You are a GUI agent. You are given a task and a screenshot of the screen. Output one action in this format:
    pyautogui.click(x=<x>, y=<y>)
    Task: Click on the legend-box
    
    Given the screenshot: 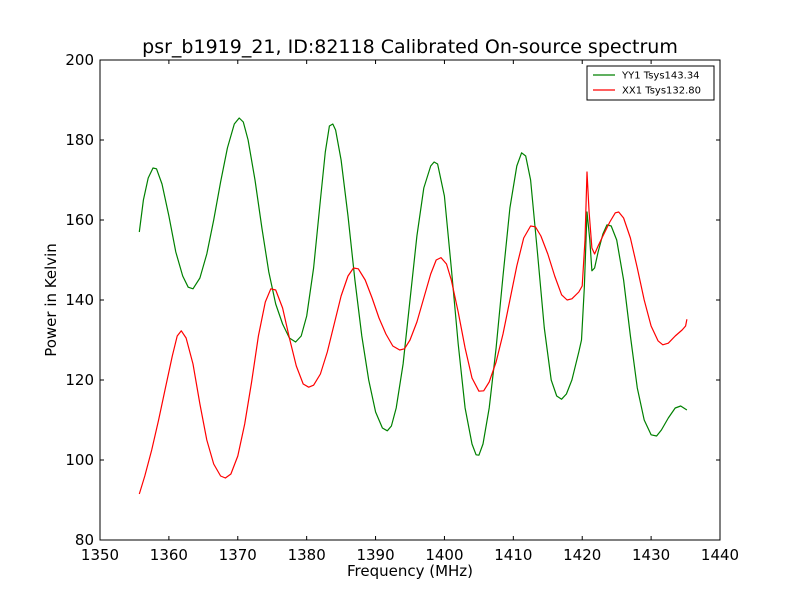 What is the action you would take?
    pyautogui.click(x=650, y=83)
    